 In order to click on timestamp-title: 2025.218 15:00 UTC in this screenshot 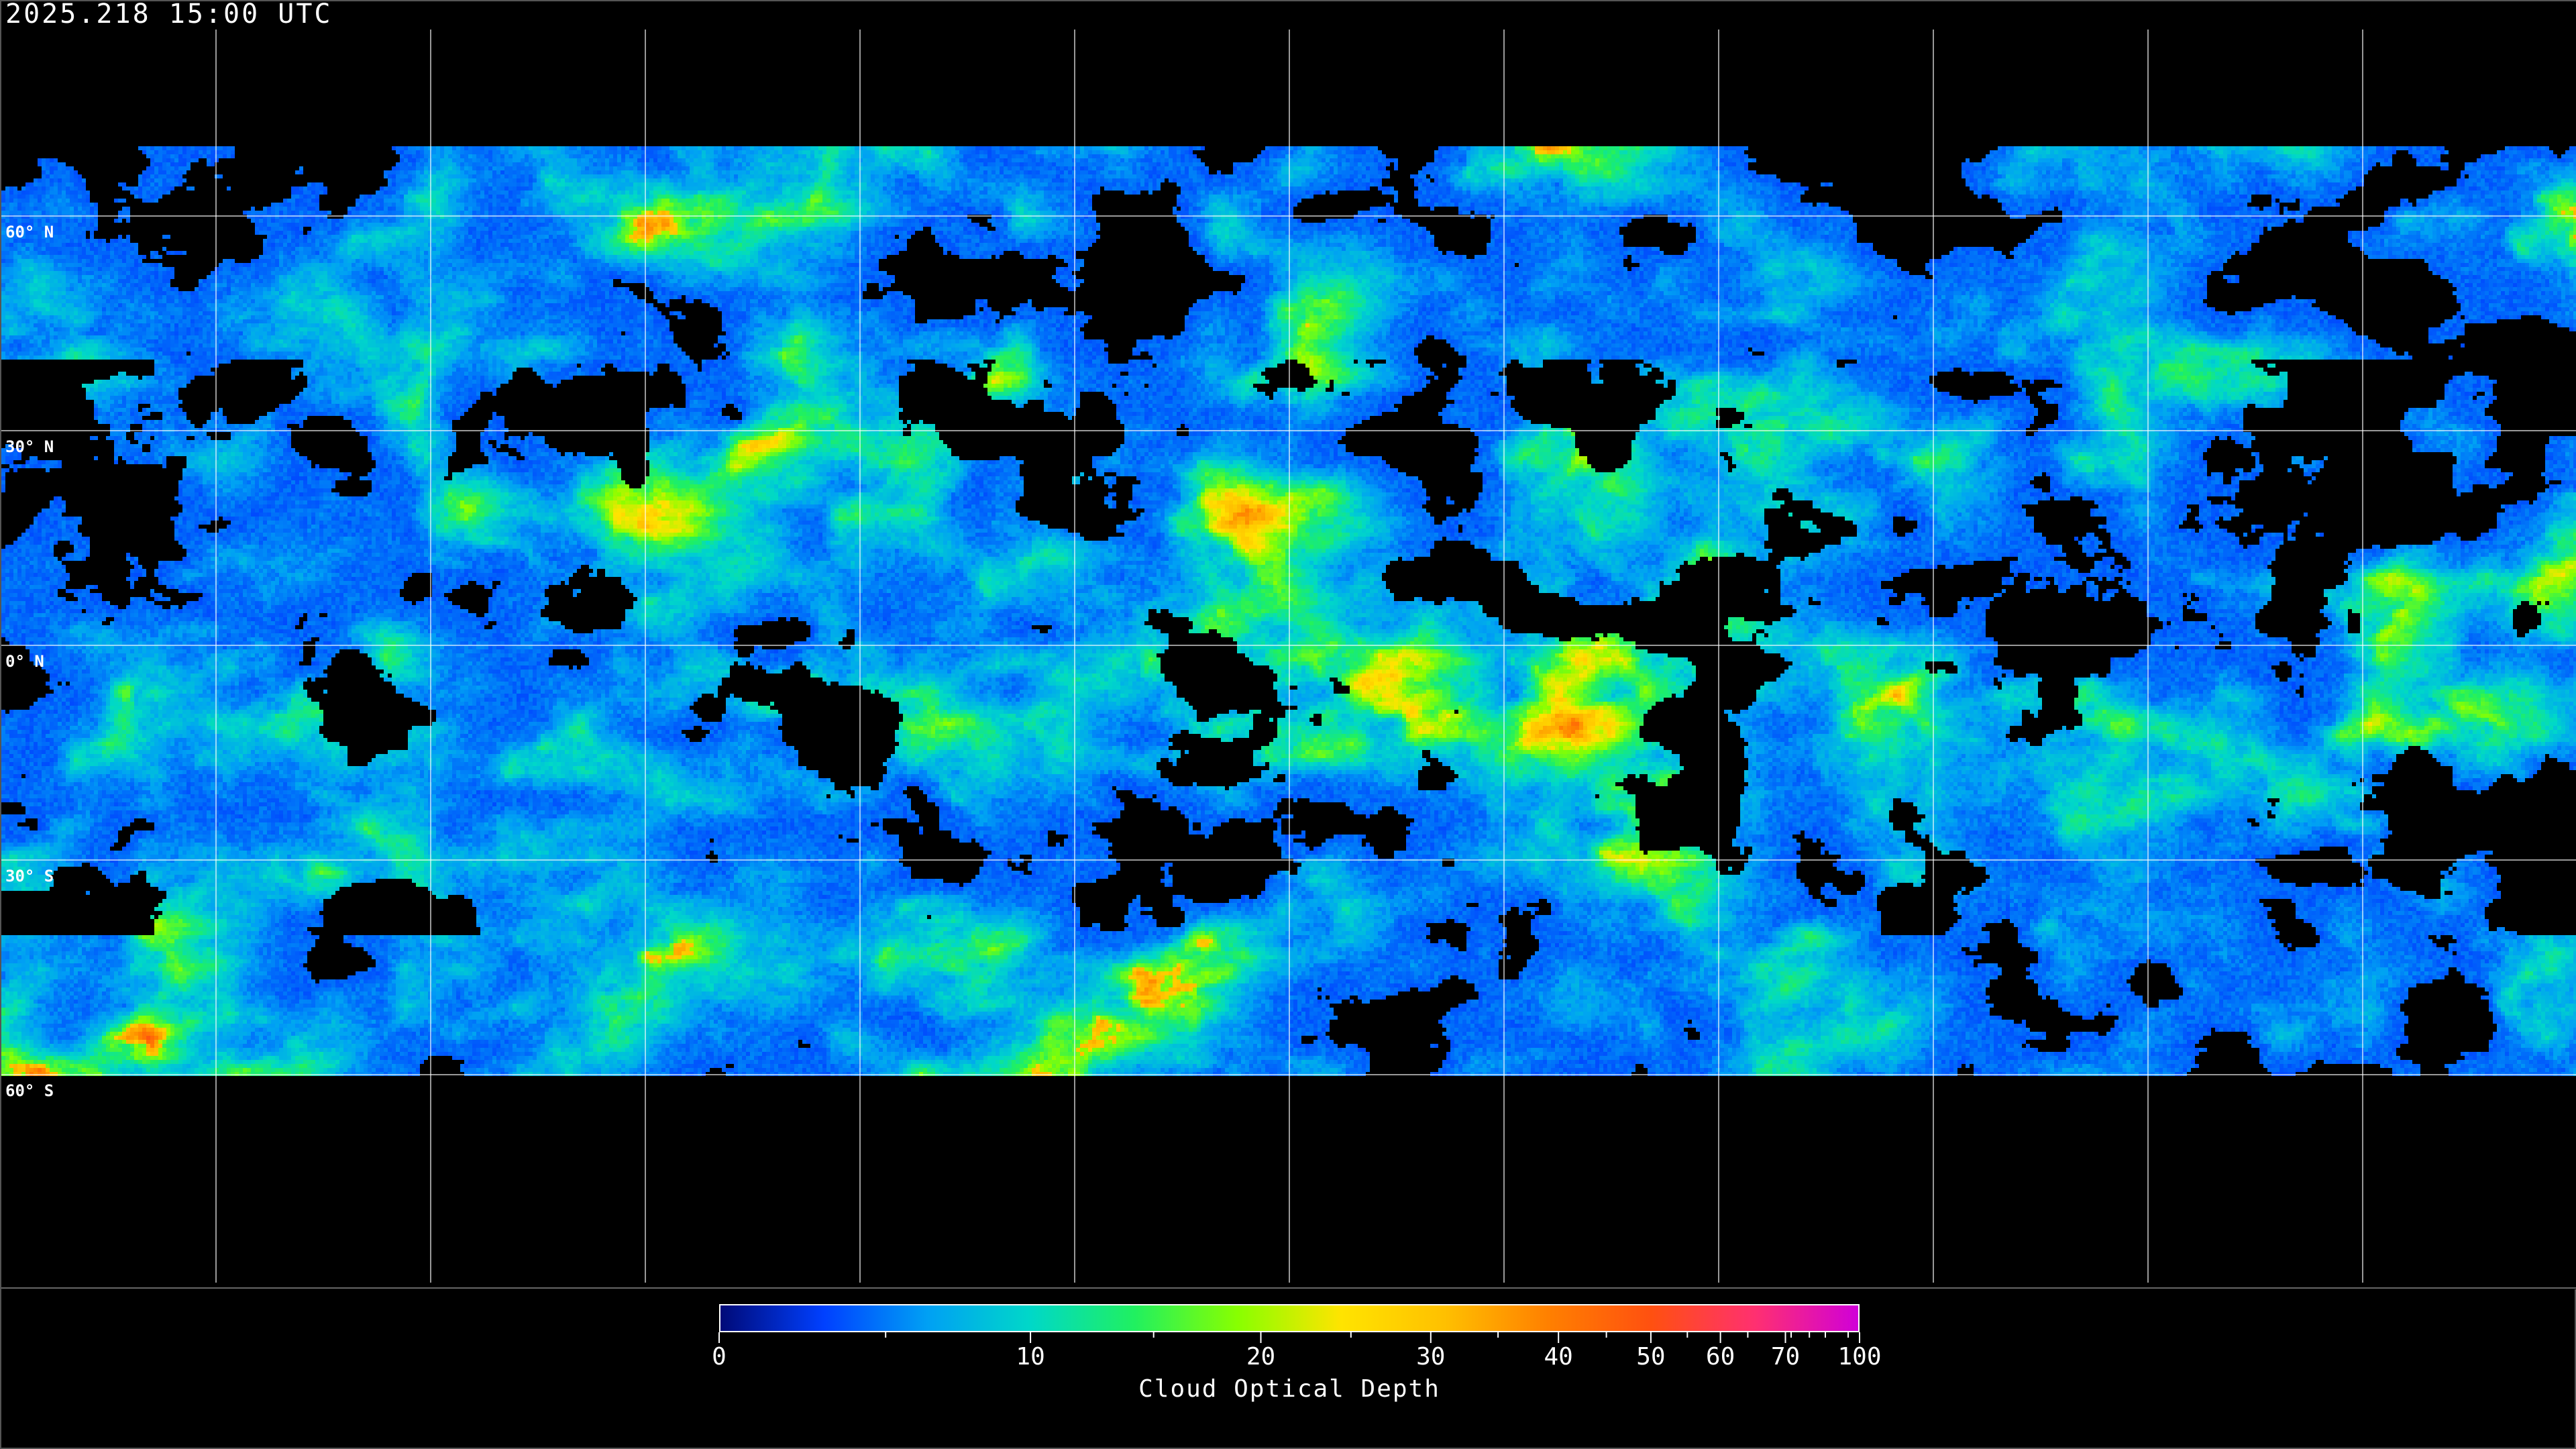, I will do `click(169, 15)`.